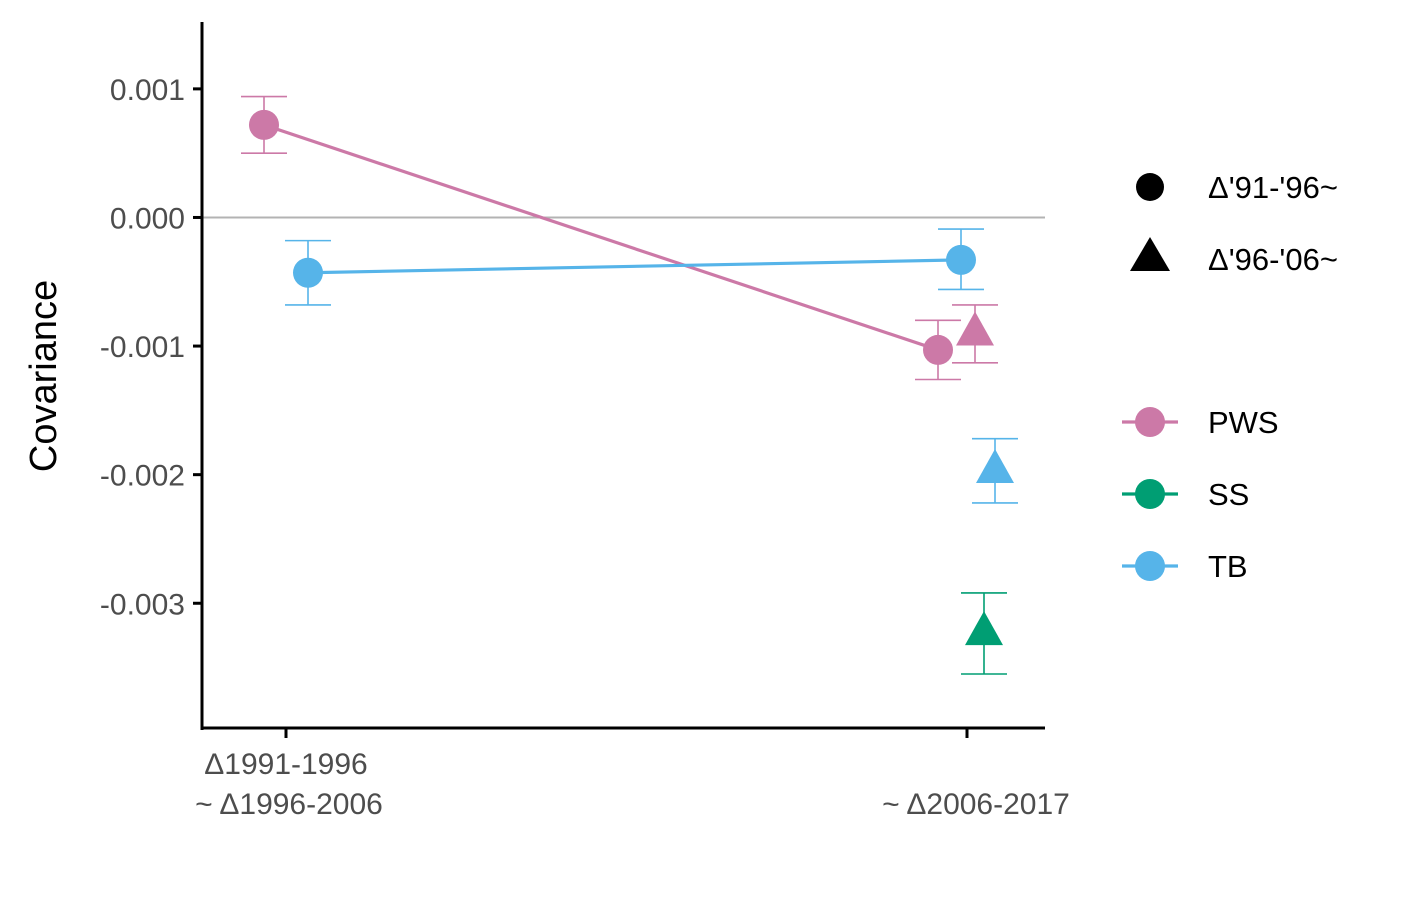  I want to click on legend-label-tb: TB, so click(1228, 566).